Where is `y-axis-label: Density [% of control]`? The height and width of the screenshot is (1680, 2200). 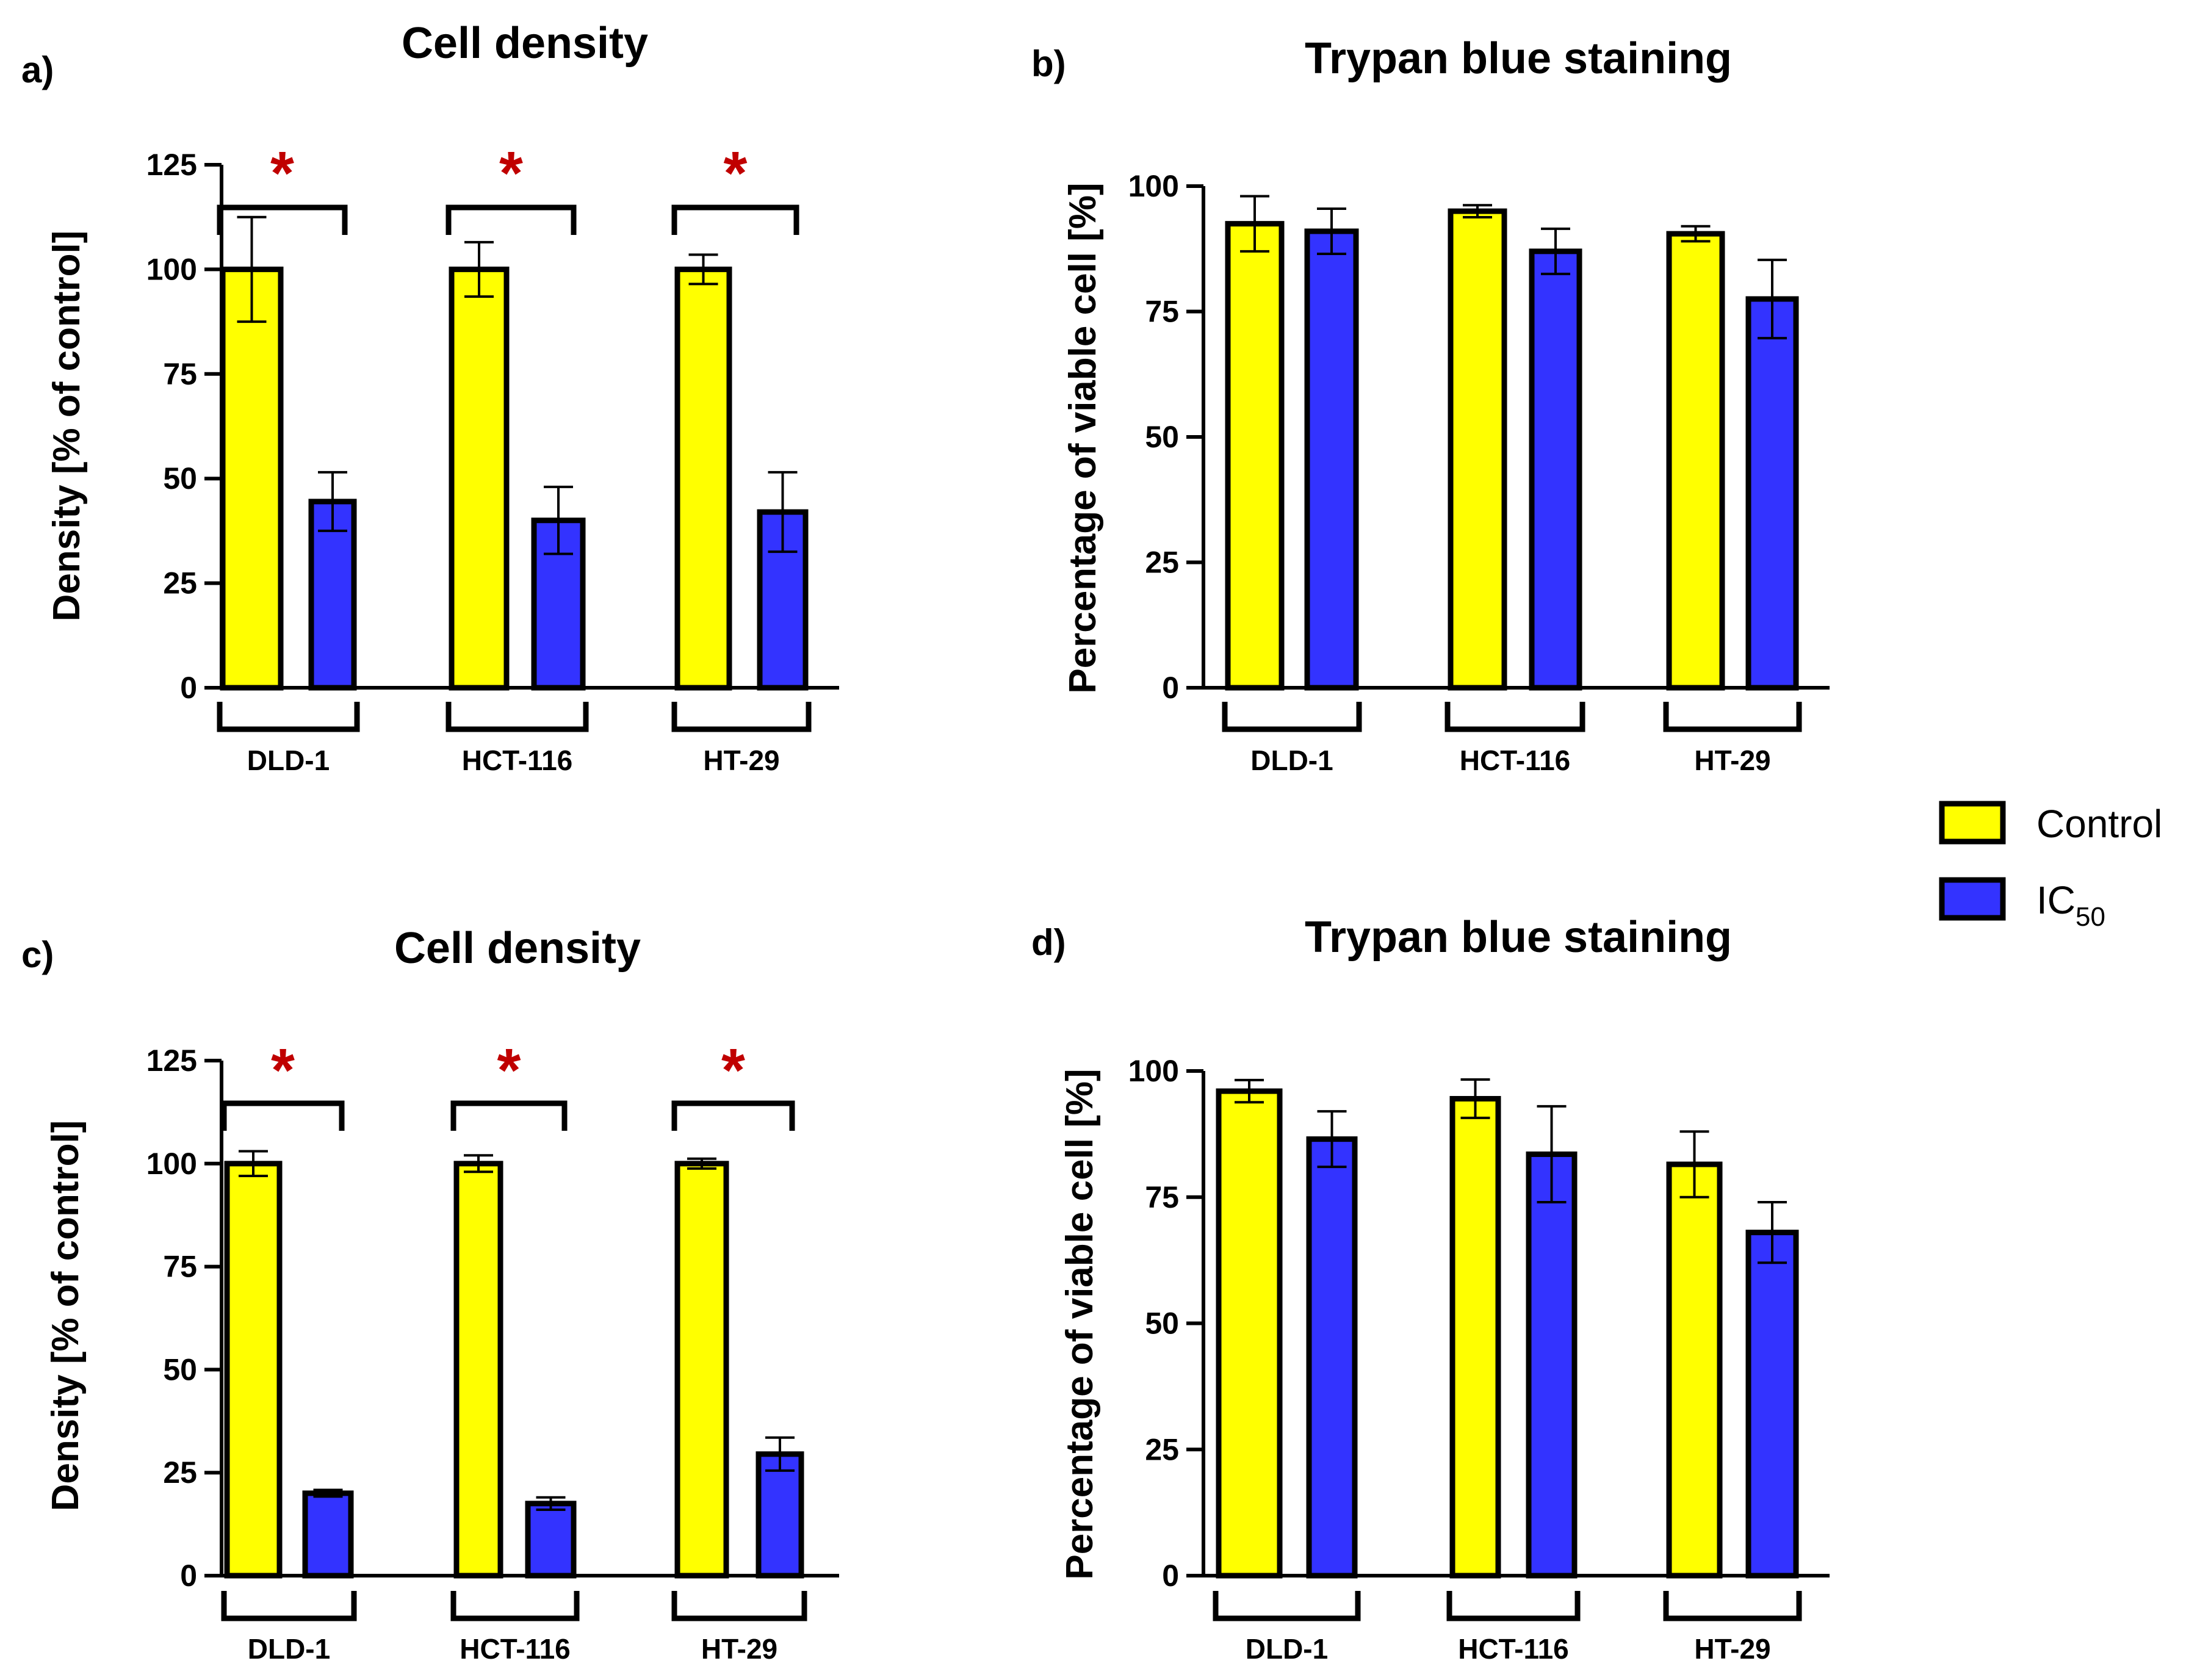 y-axis-label: Density [% of control] is located at coordinates (66, 1316).